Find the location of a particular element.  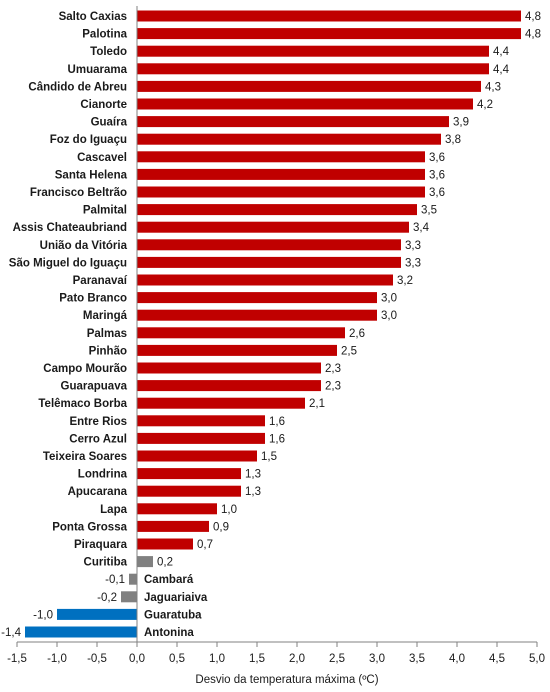

category-label: Campo Mourão is located at coordinates (85, 369).